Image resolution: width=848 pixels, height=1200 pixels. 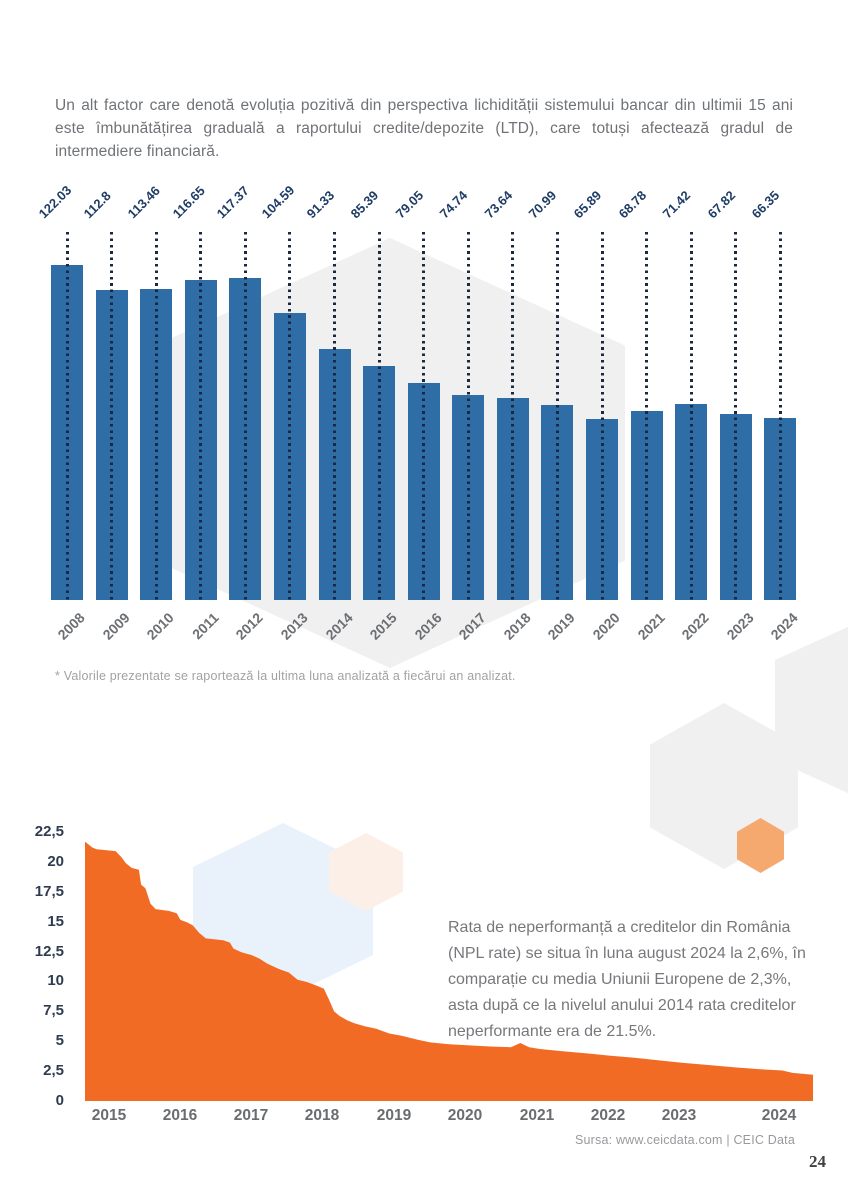 I want to click on npl-y-tick-label: 12,5, so click(x=49, y=951).